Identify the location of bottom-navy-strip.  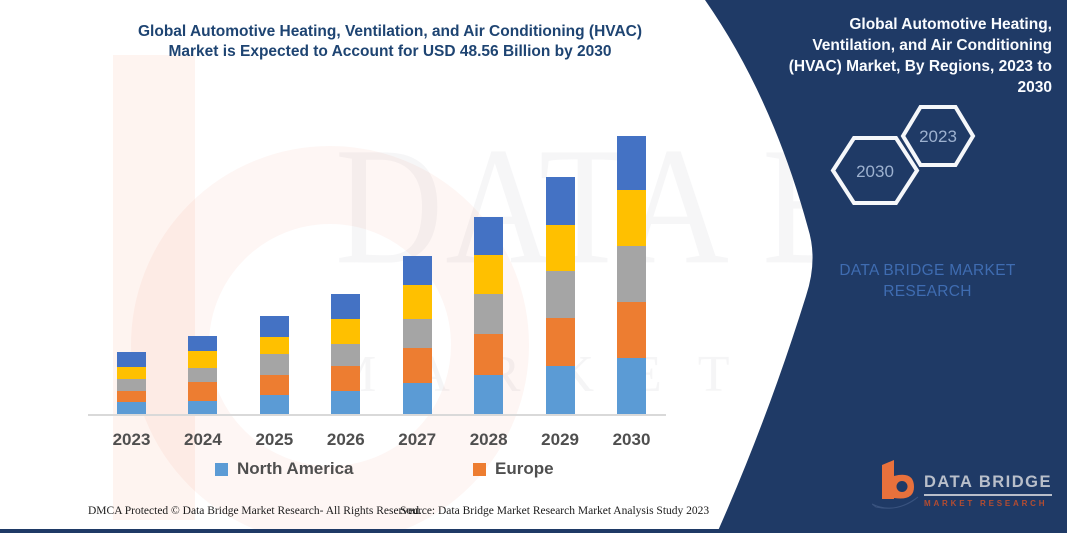
(533, 531).